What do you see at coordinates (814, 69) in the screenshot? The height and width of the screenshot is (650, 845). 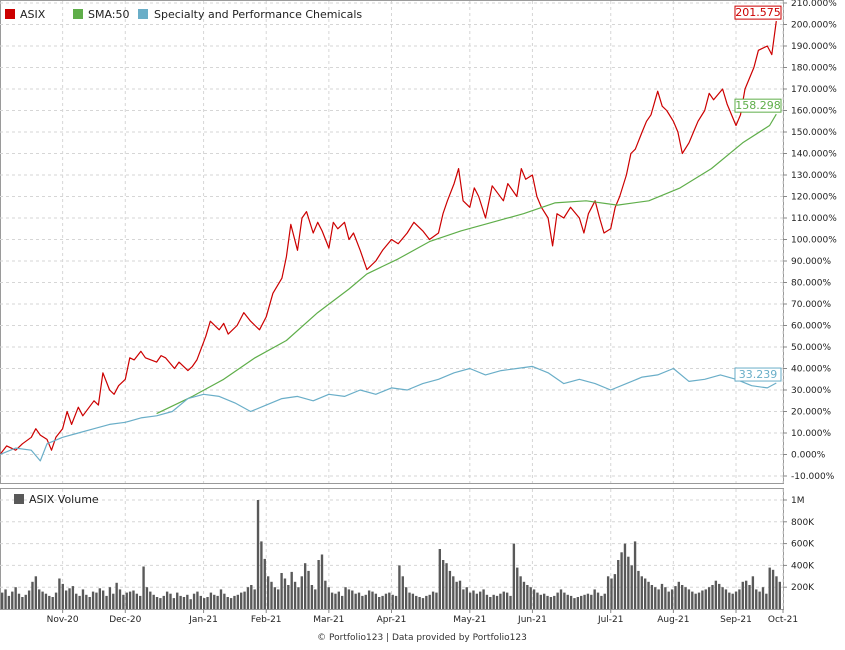 I see `price-ytick-label: 180.000%` at bounding box center [814, 69].